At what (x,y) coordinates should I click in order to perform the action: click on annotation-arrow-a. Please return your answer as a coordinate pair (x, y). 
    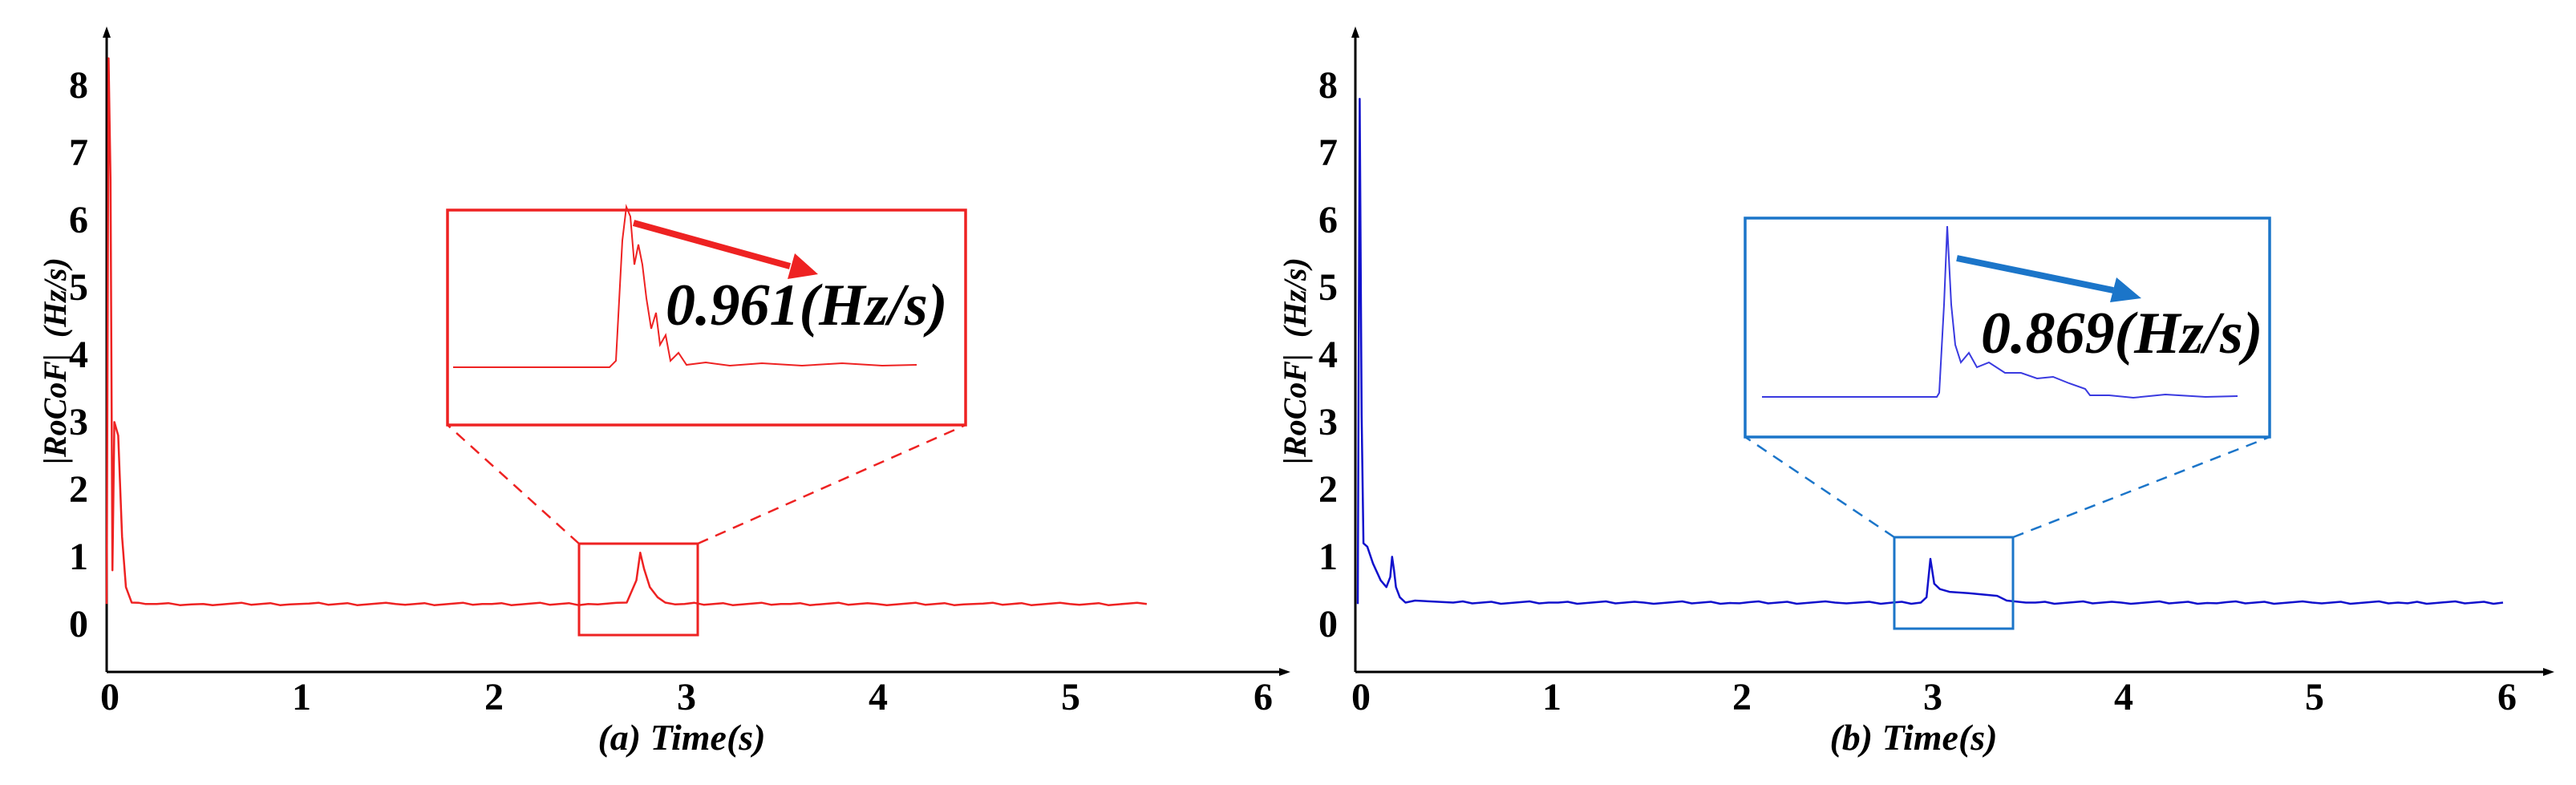
    Looking at the image, I should click on (712, 244).